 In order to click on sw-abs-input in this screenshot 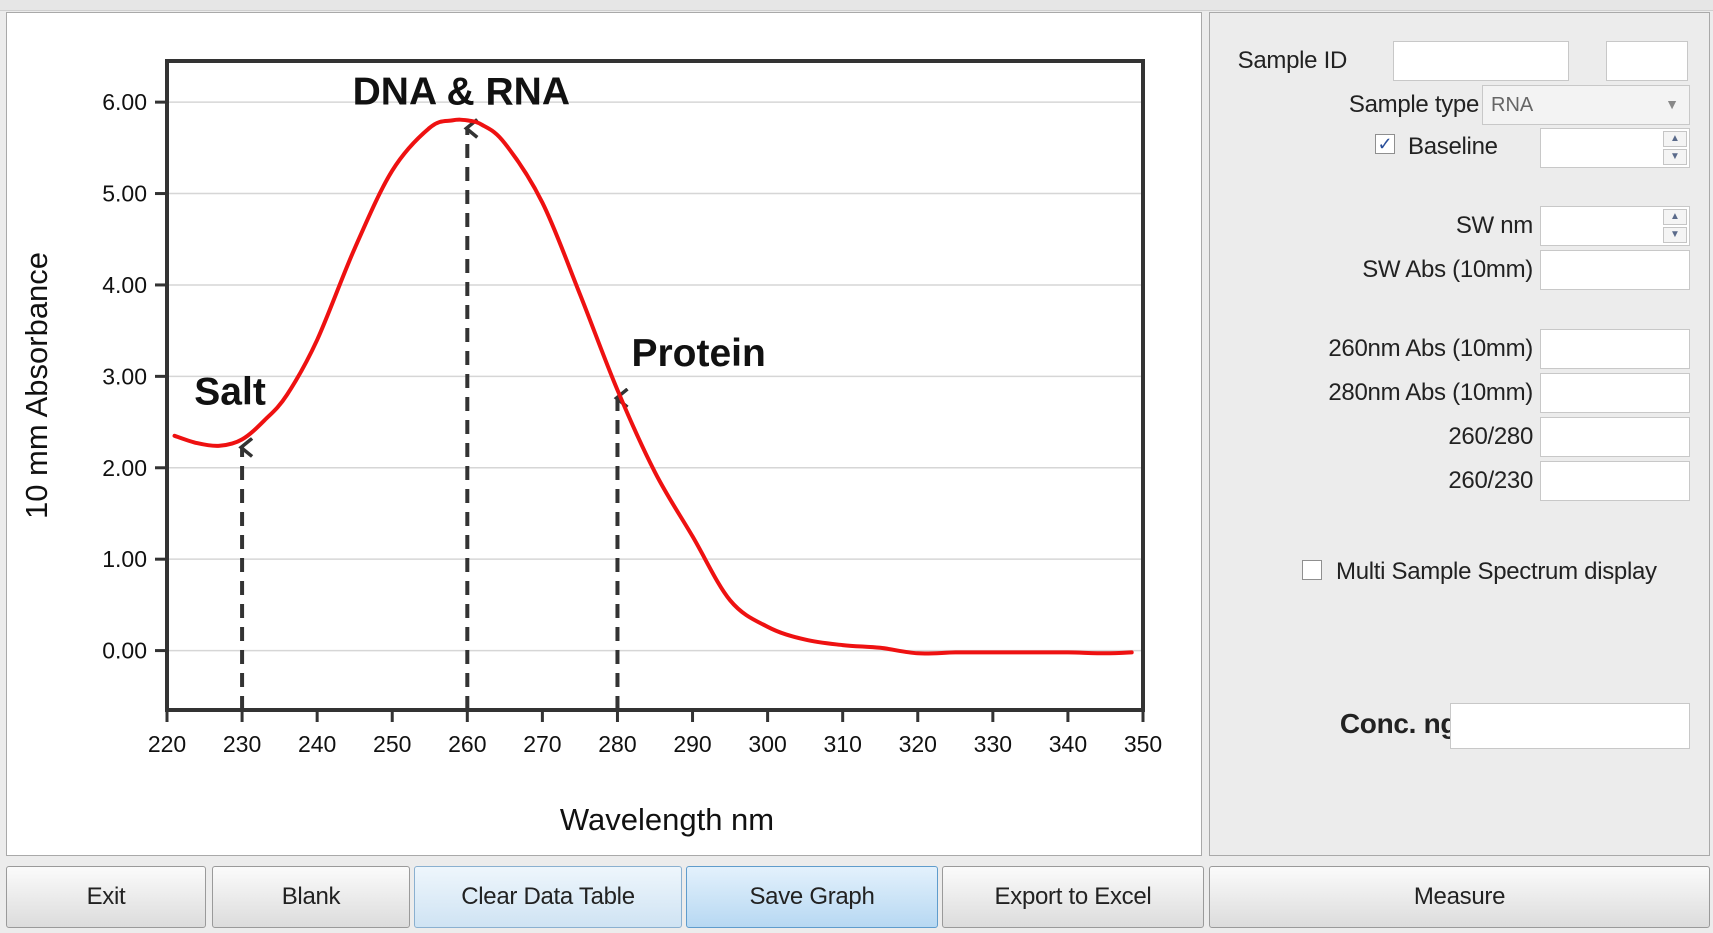, I will do `click(1615, 270)`.